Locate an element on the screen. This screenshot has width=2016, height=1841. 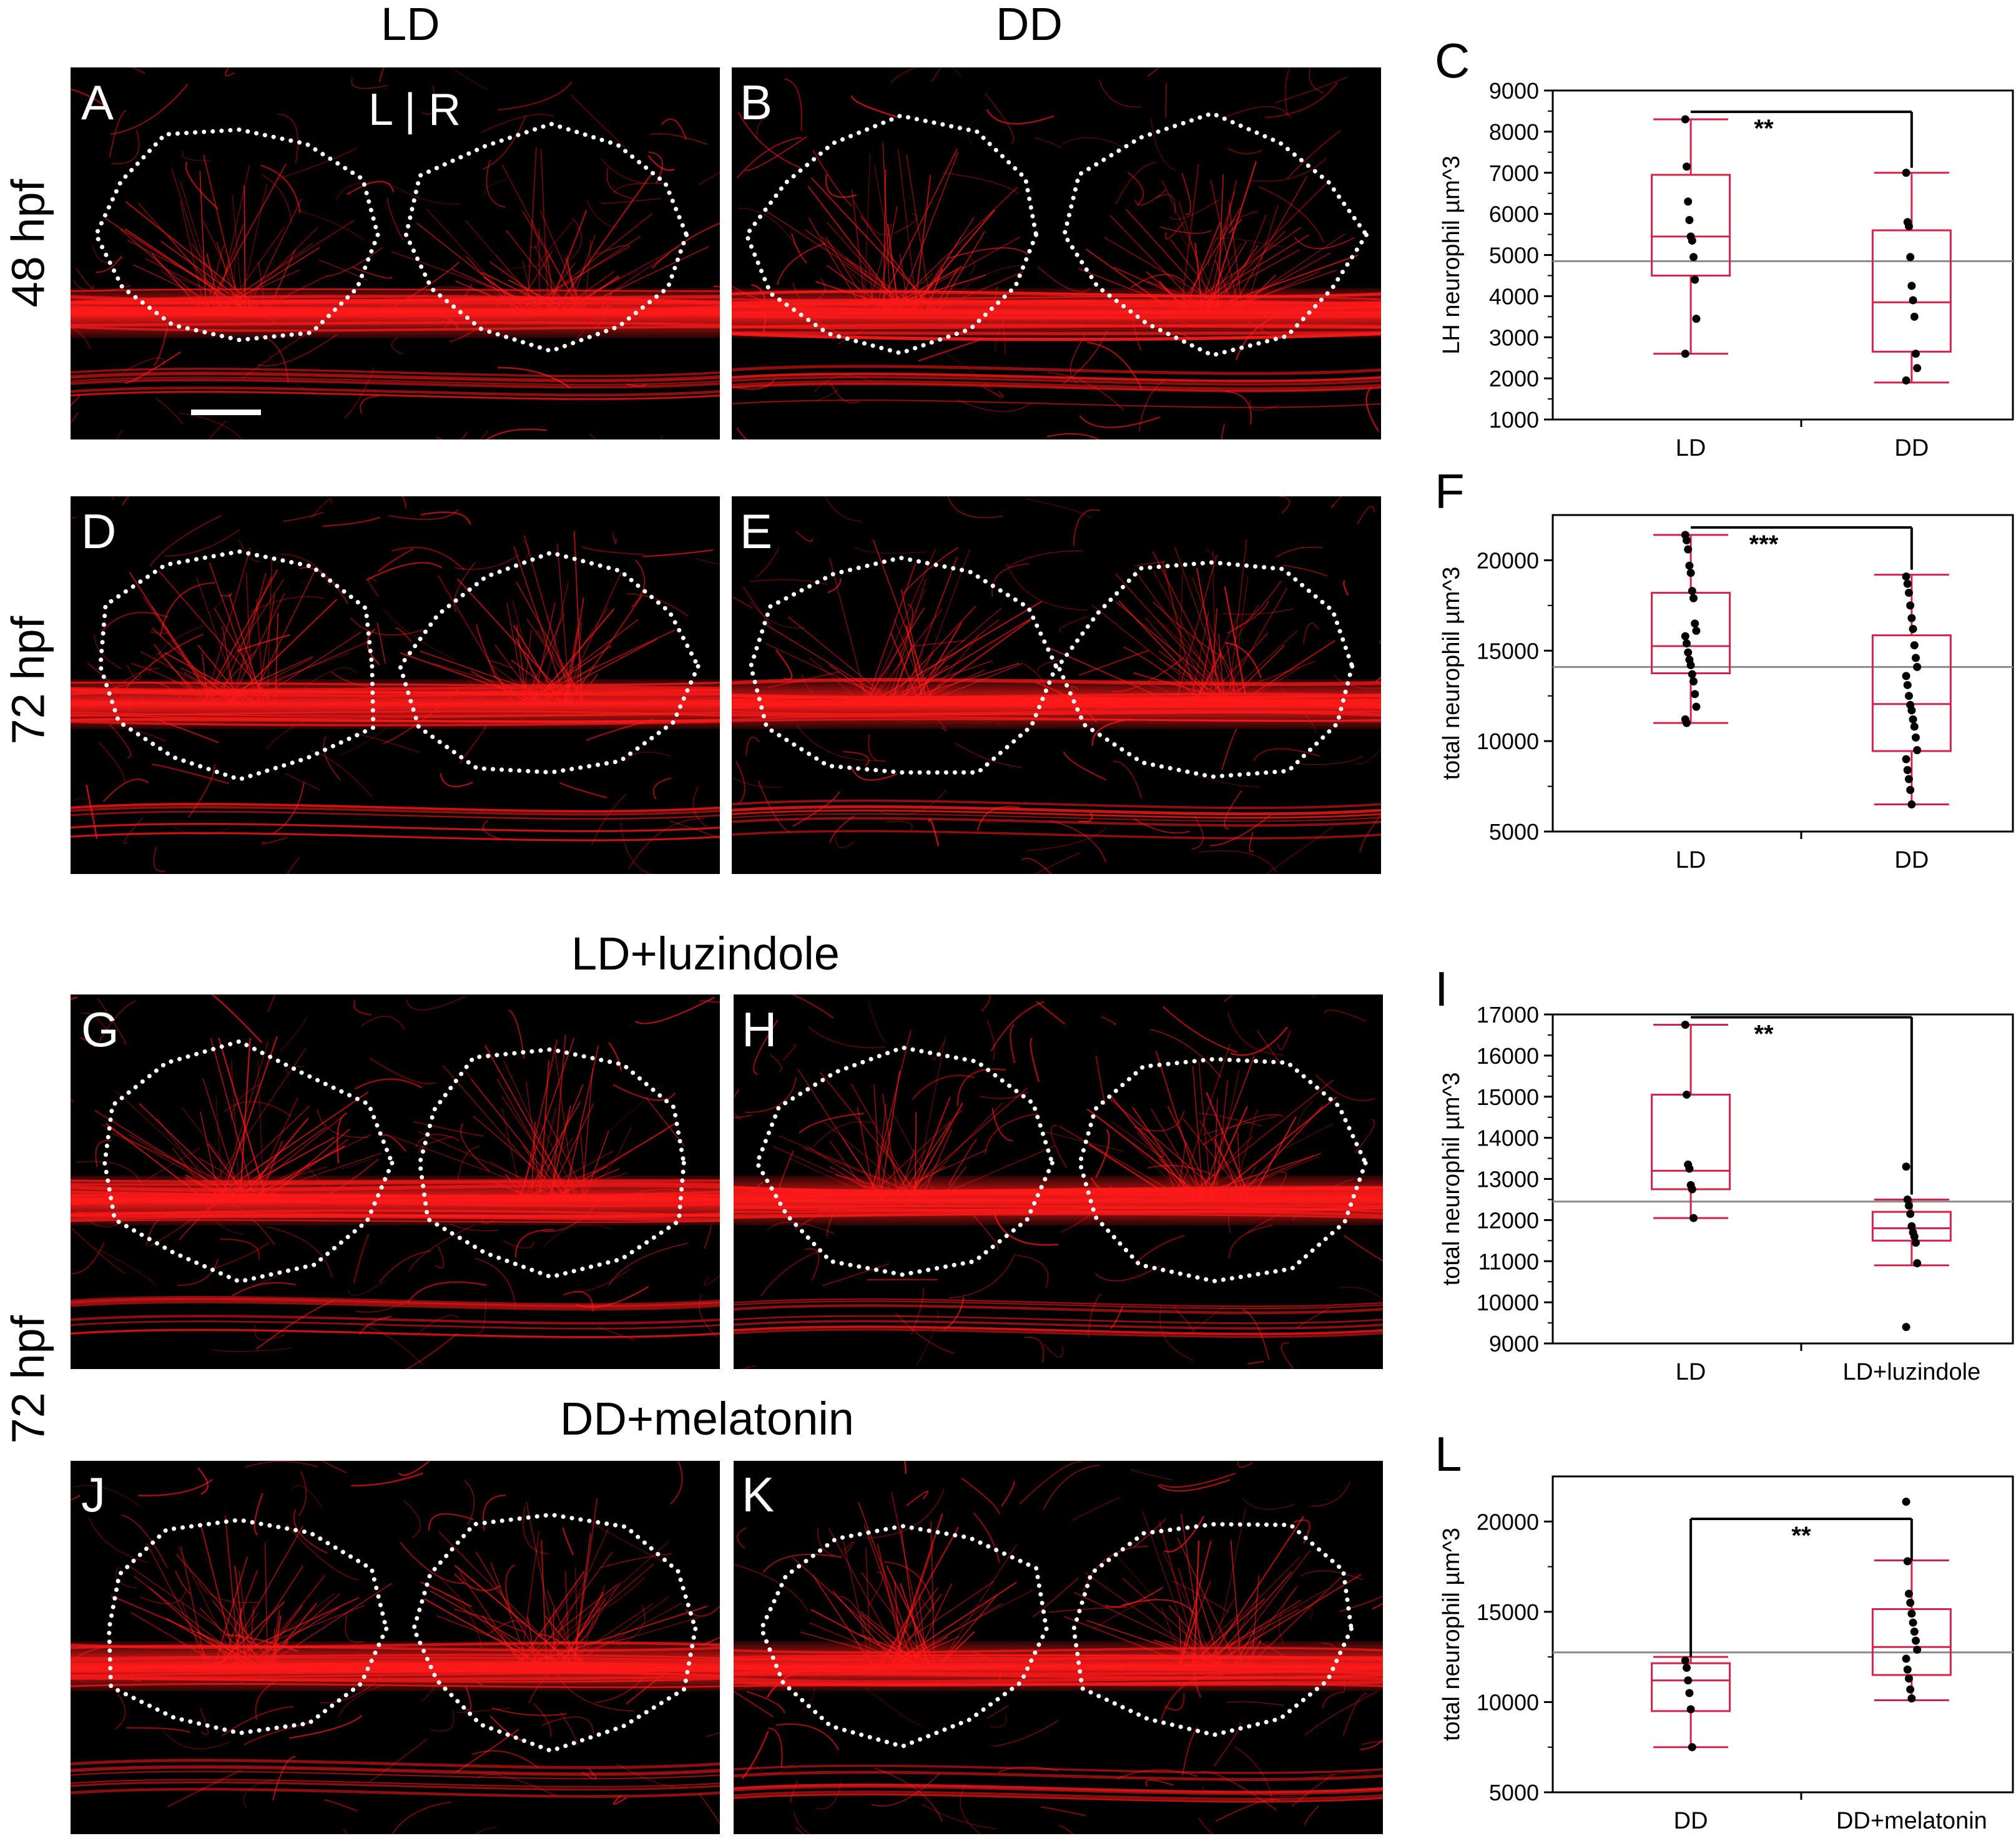
y-tick-label-i: 15000 is located at coordinates (1508, 1097).